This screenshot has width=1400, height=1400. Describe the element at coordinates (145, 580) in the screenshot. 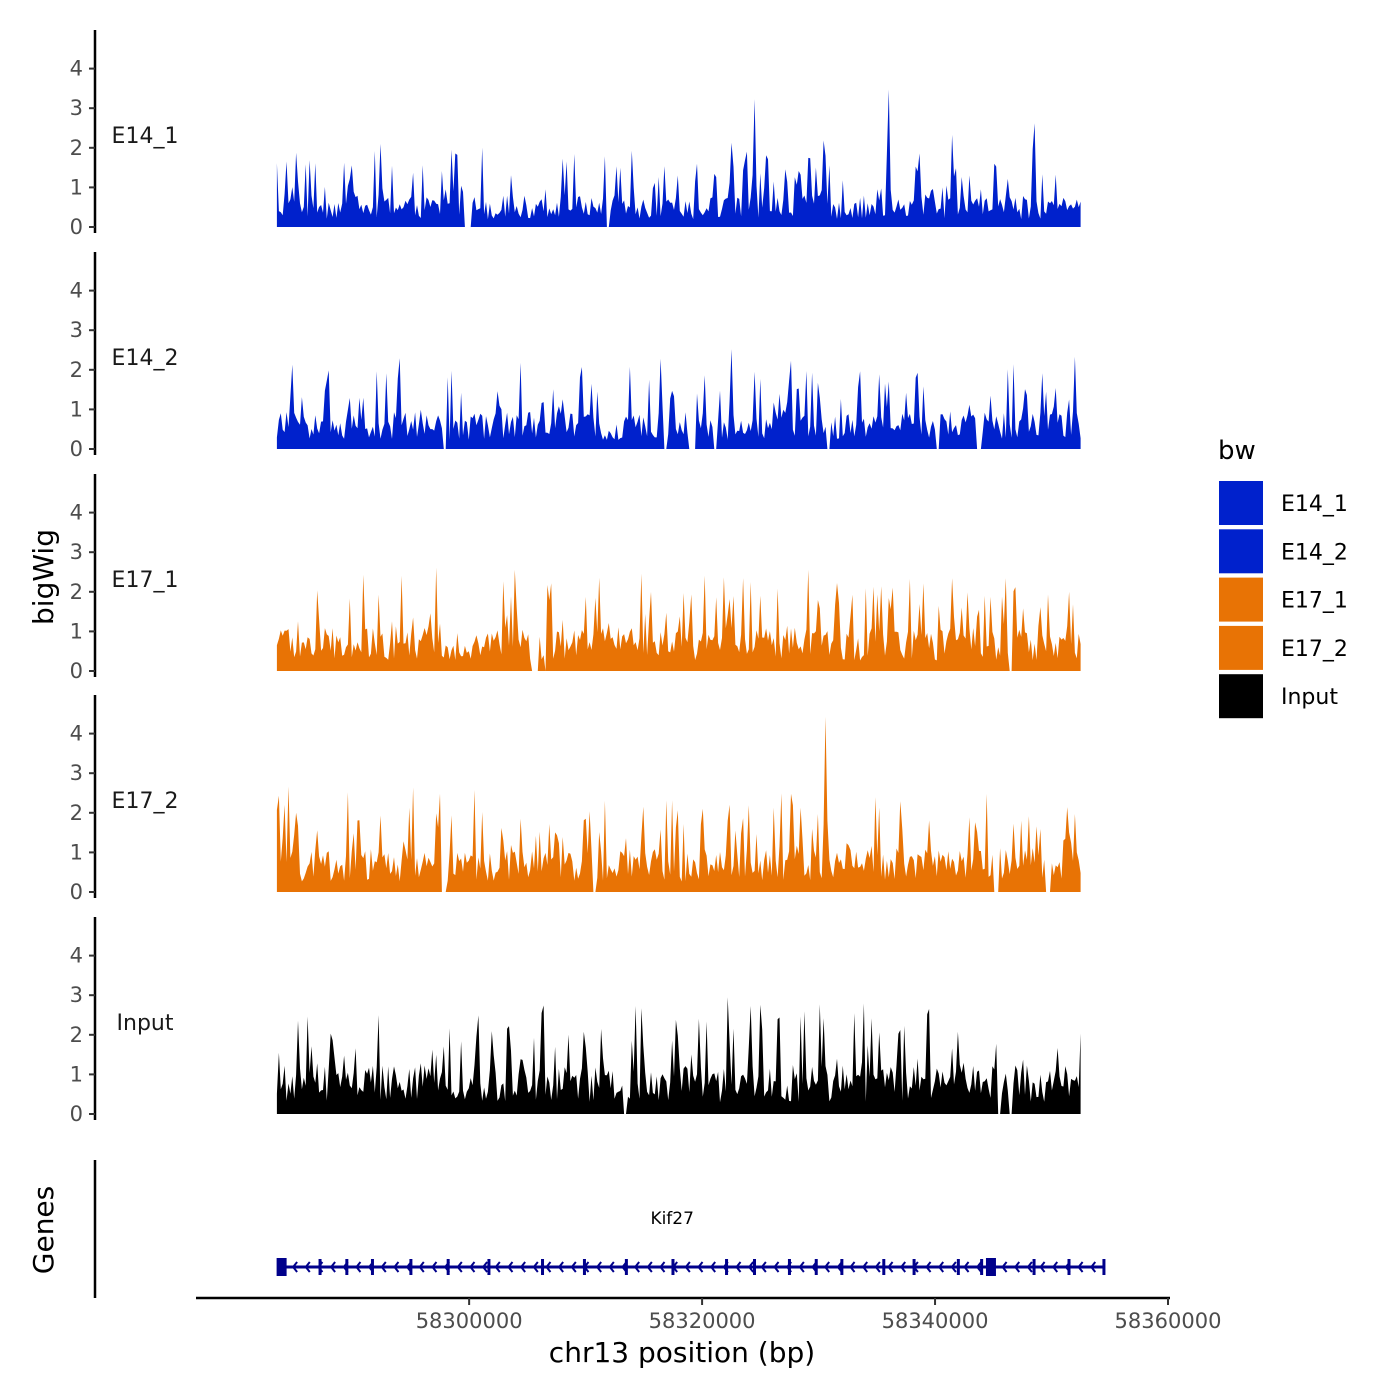

I see `track-label-E17_1: E17_1` at that location.